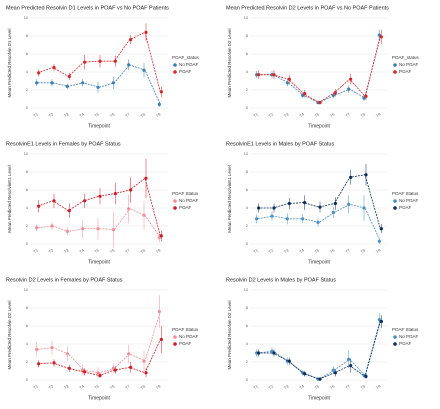  What do you see at coordinates (27, 343) in the screenshot?
I see `y-tick-label: 4` at bounding box center [27, 343].